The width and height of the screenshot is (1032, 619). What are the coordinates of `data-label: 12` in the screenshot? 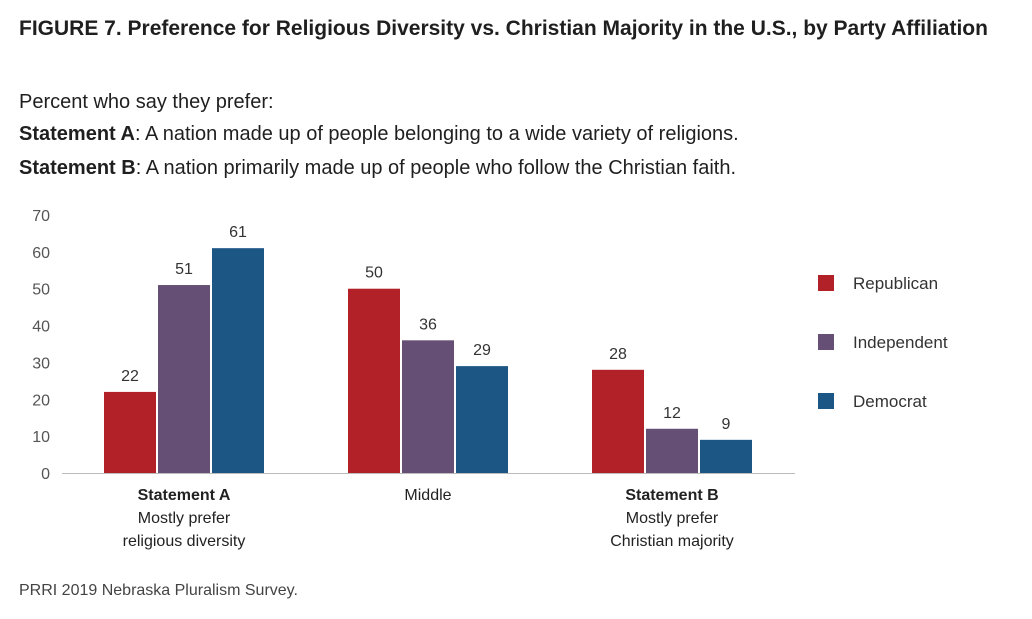 It's located at (672, 413).